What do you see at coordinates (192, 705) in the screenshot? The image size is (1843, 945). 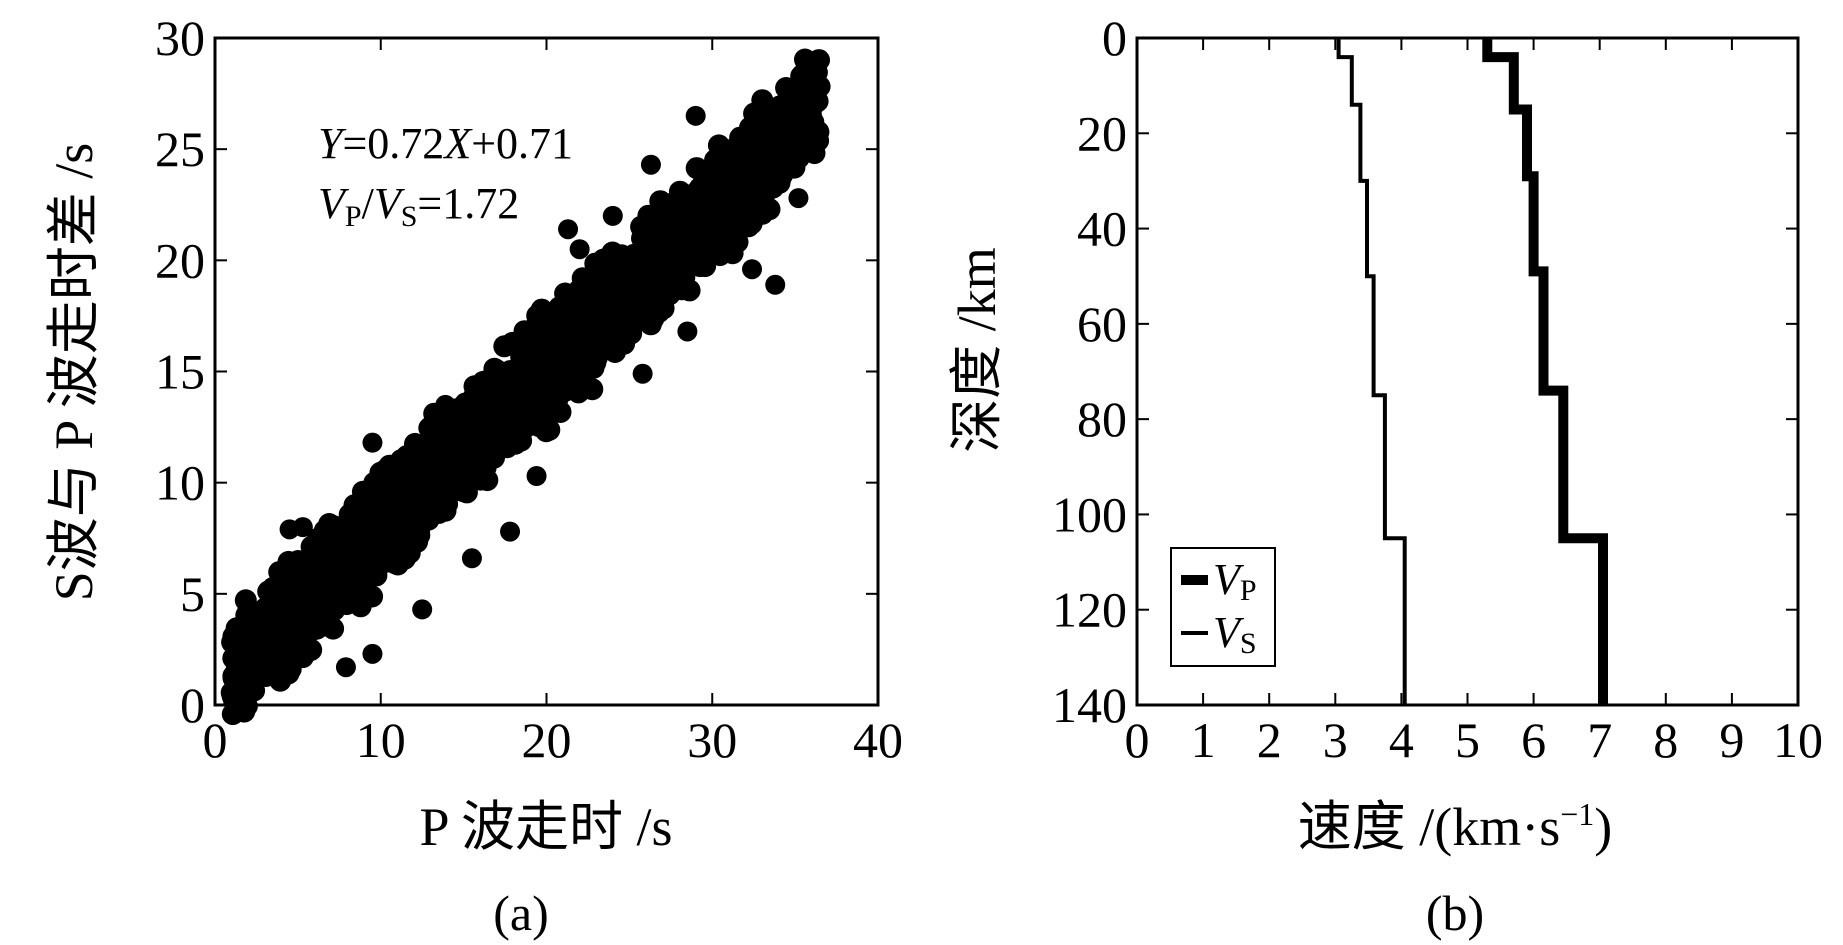 I see `y-tick-label: 0` at bounding box center [192, 705].